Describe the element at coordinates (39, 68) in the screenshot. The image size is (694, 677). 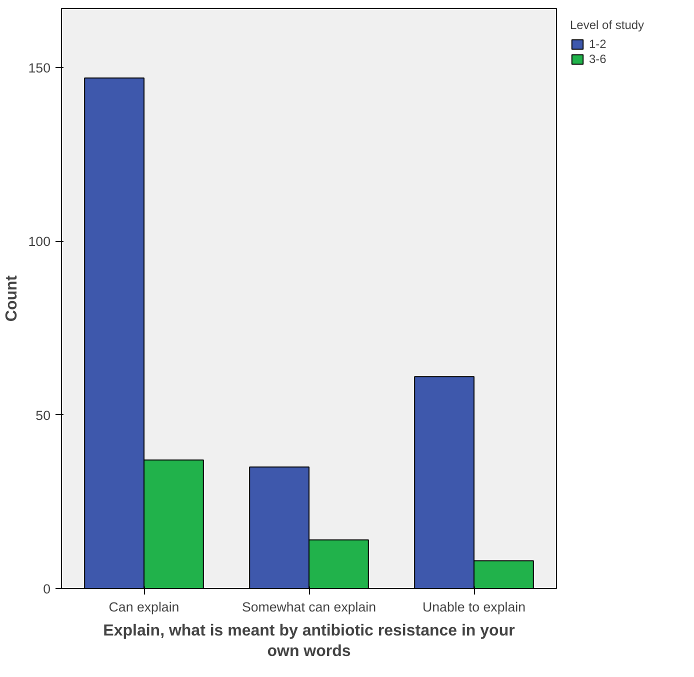
I see `y-tick-label: 150` at that location.